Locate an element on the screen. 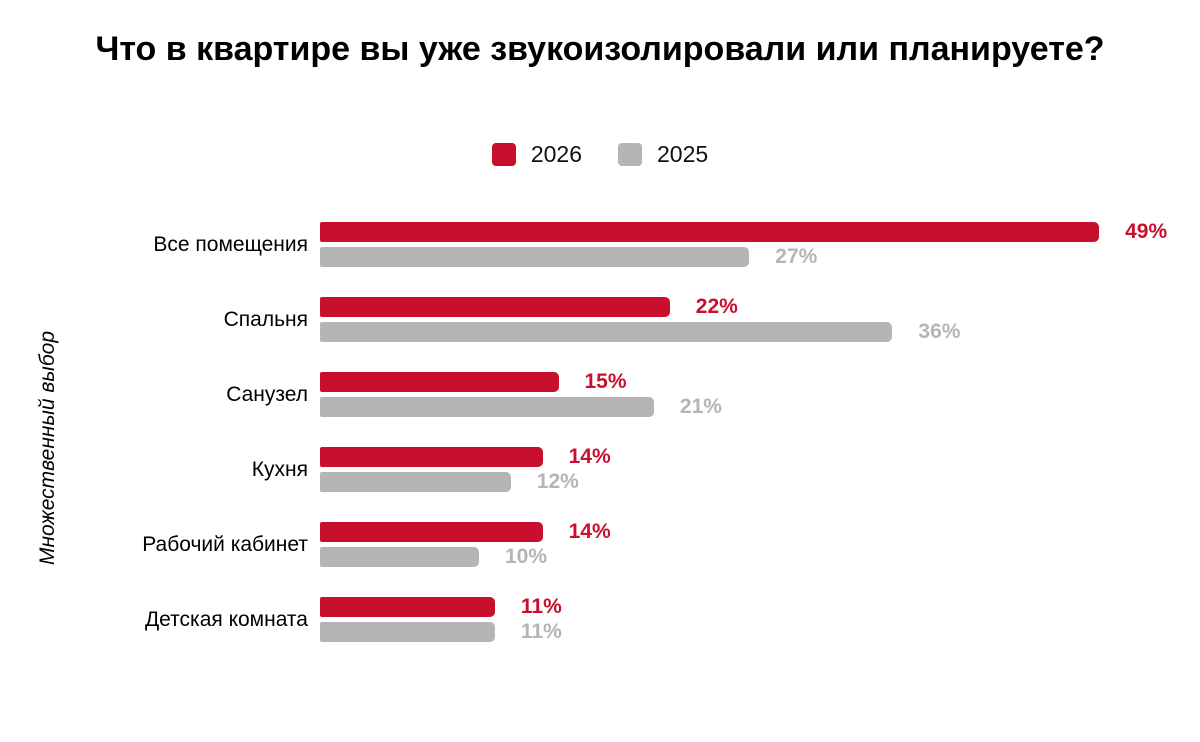 This screenshot has width=1200, height=742. value-label-2026: 22% is located at coordinates (716, 306).